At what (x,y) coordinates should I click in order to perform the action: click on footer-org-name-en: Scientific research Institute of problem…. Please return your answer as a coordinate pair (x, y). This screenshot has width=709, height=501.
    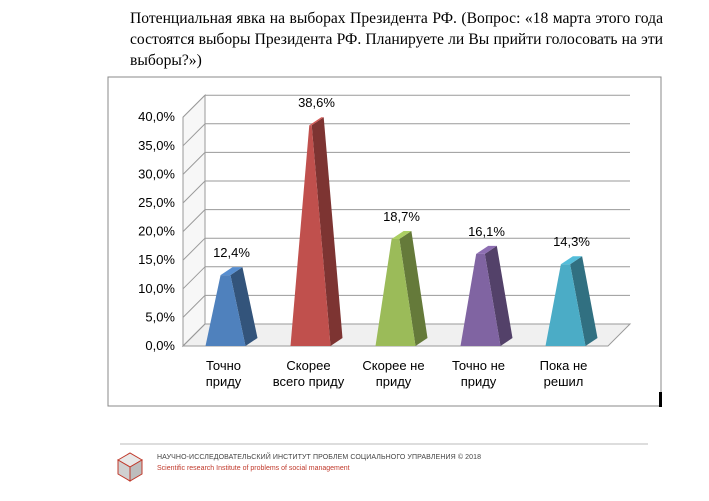
    Looking at the image, I should click on (253, 468).